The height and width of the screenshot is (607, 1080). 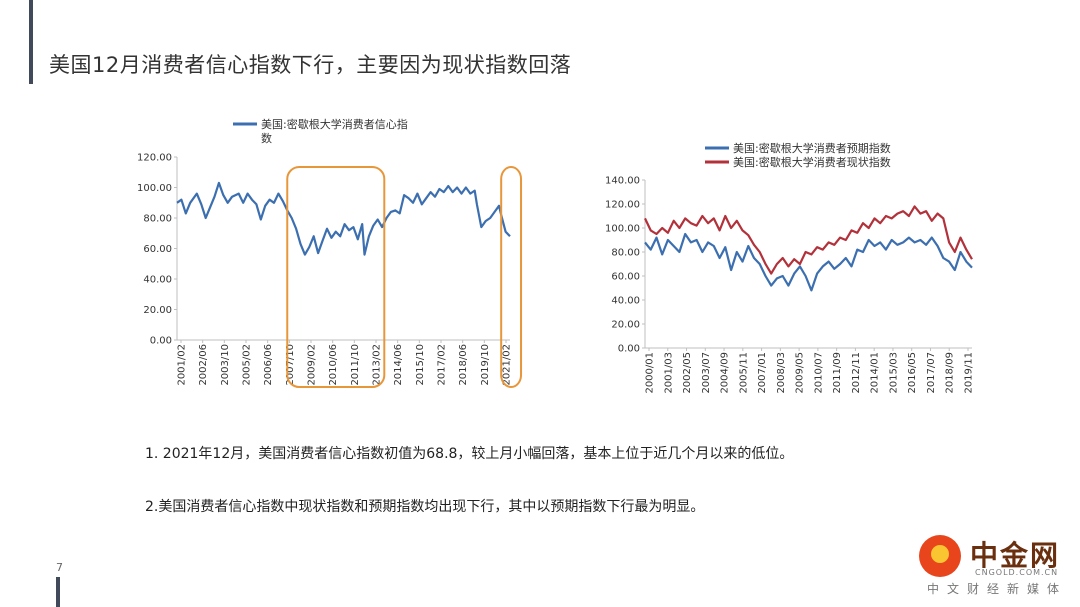 I want to click on x-tick-label: 2014/06, so click(x=398, y=365).